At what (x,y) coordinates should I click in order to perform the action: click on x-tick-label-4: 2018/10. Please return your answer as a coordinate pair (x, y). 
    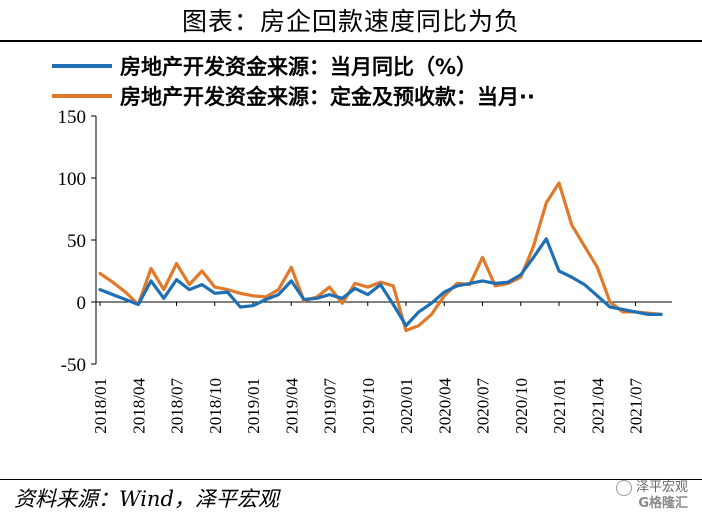
    Looking at the image, I should click on (215, 406).